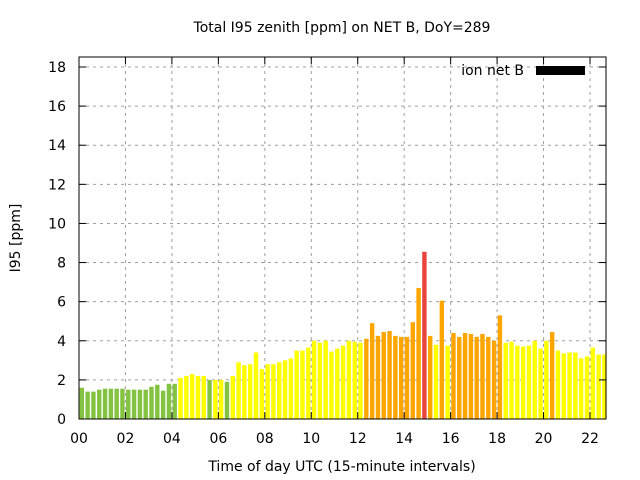 The image size is (640, 480). I want to click on x-tick-label: 20, so click(544, 439).